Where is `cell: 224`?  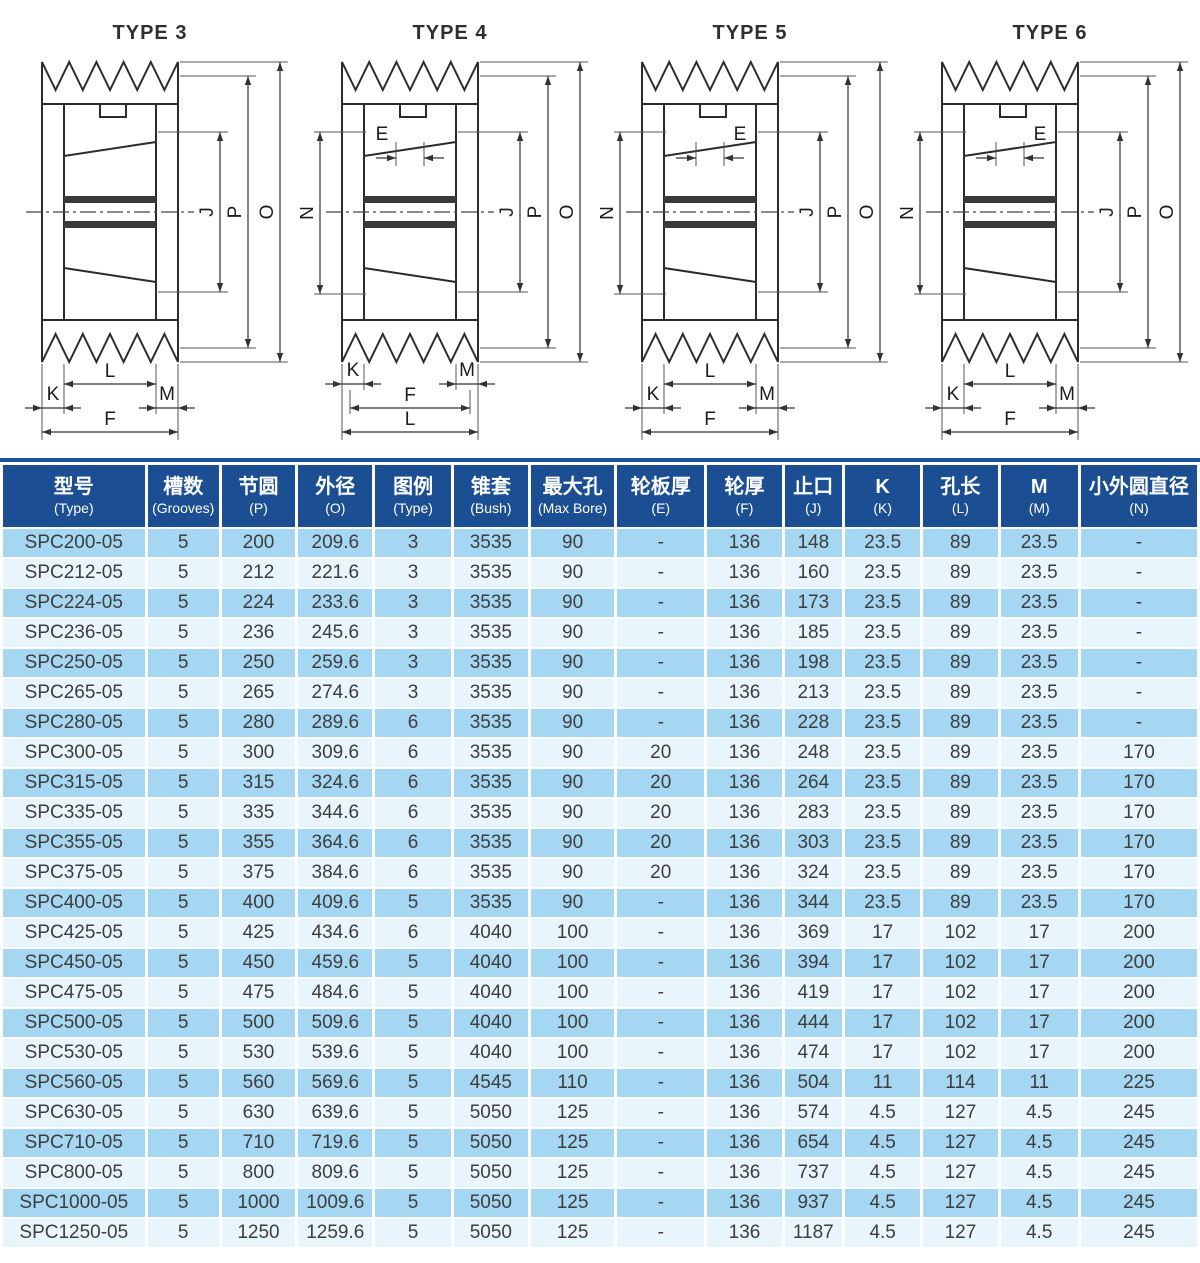
cell: 224 is located at coordinates (258, 603).